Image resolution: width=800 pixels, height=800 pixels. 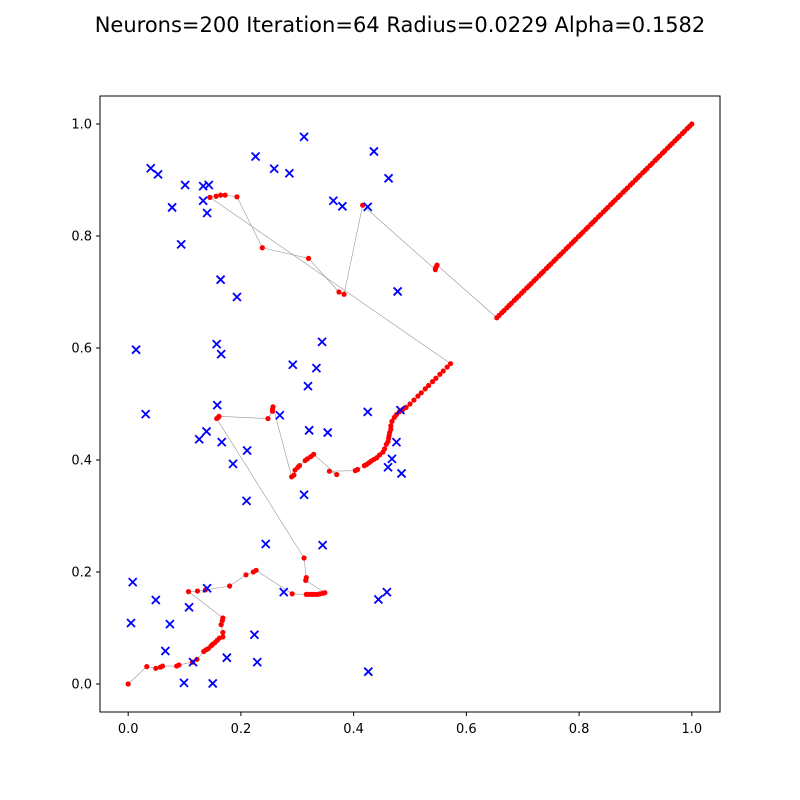 I want to click on y-tick-label: 1.0, so click(x=81, y=125).